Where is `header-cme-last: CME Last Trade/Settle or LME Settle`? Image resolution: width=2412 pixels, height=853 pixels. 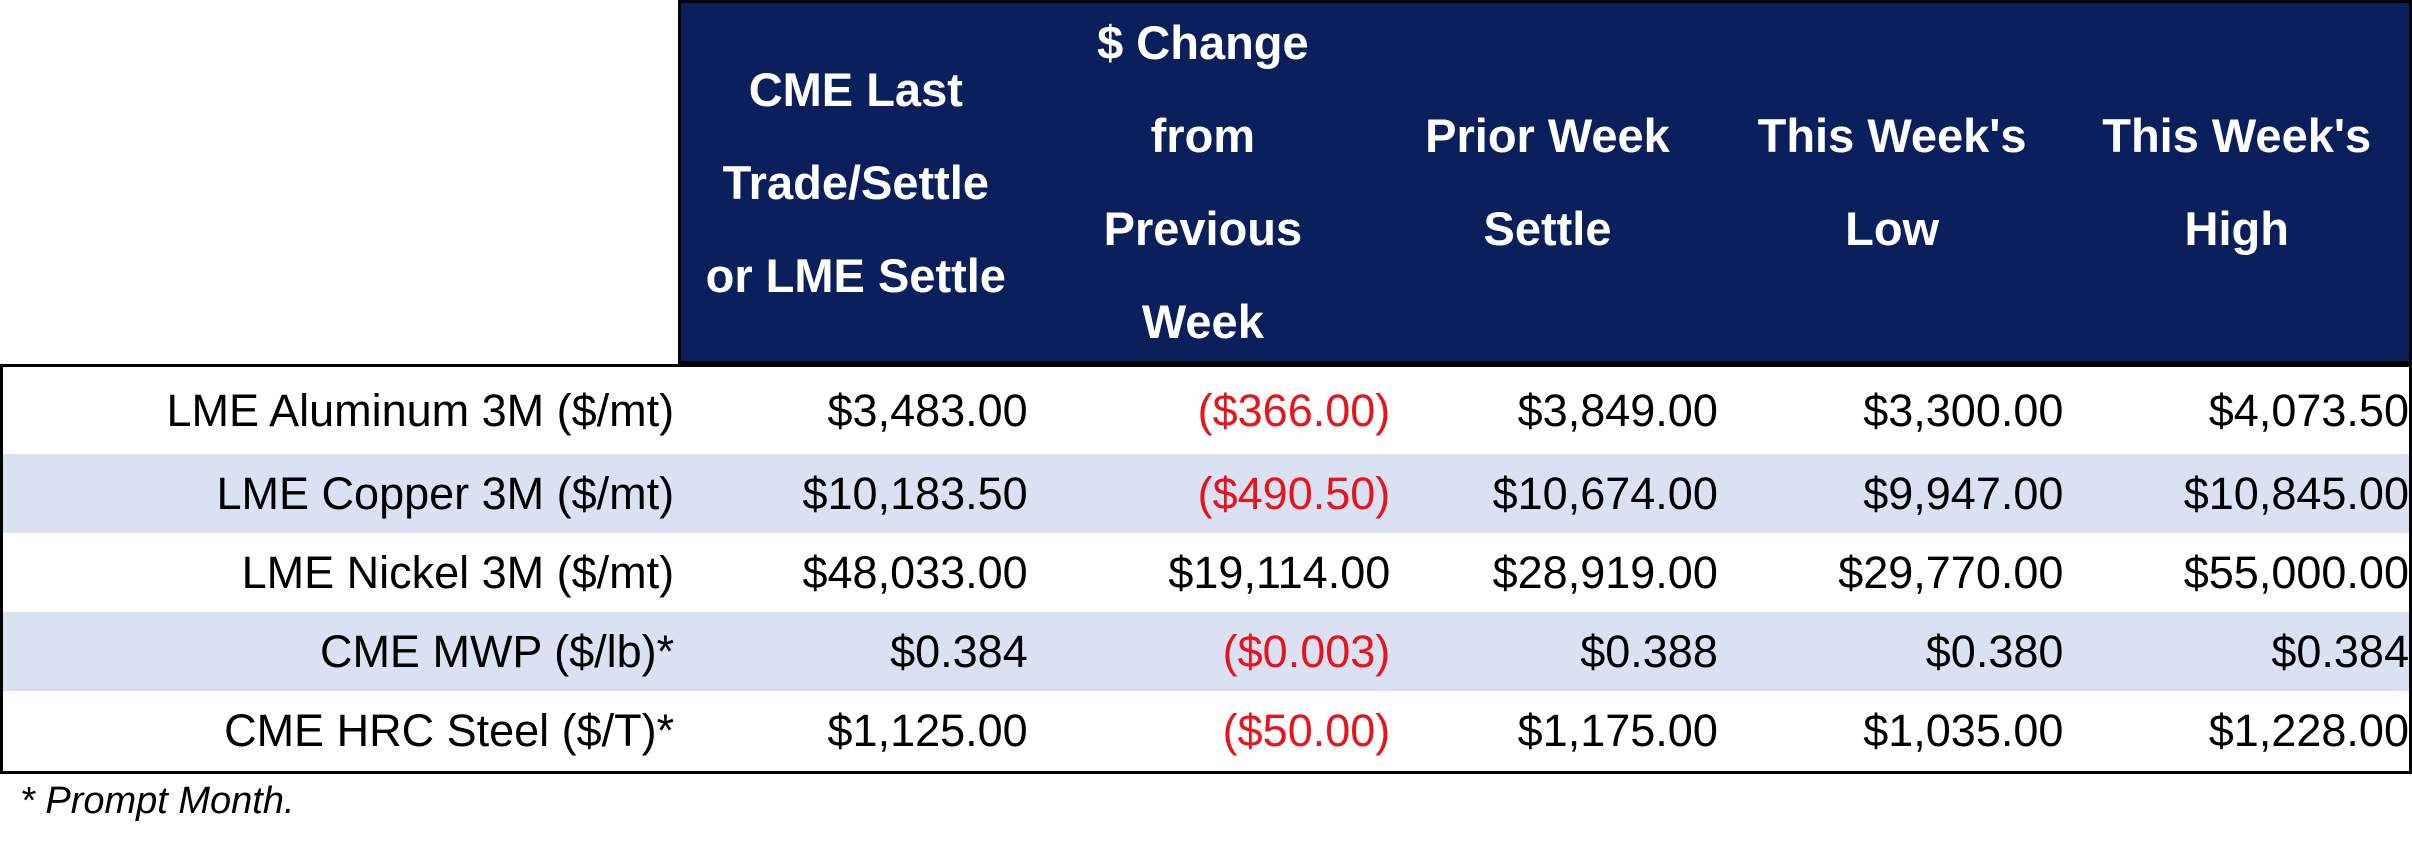 header-cme-last: CME Last Trade/Settle or LME Settle is located at coordinates (855, 182).